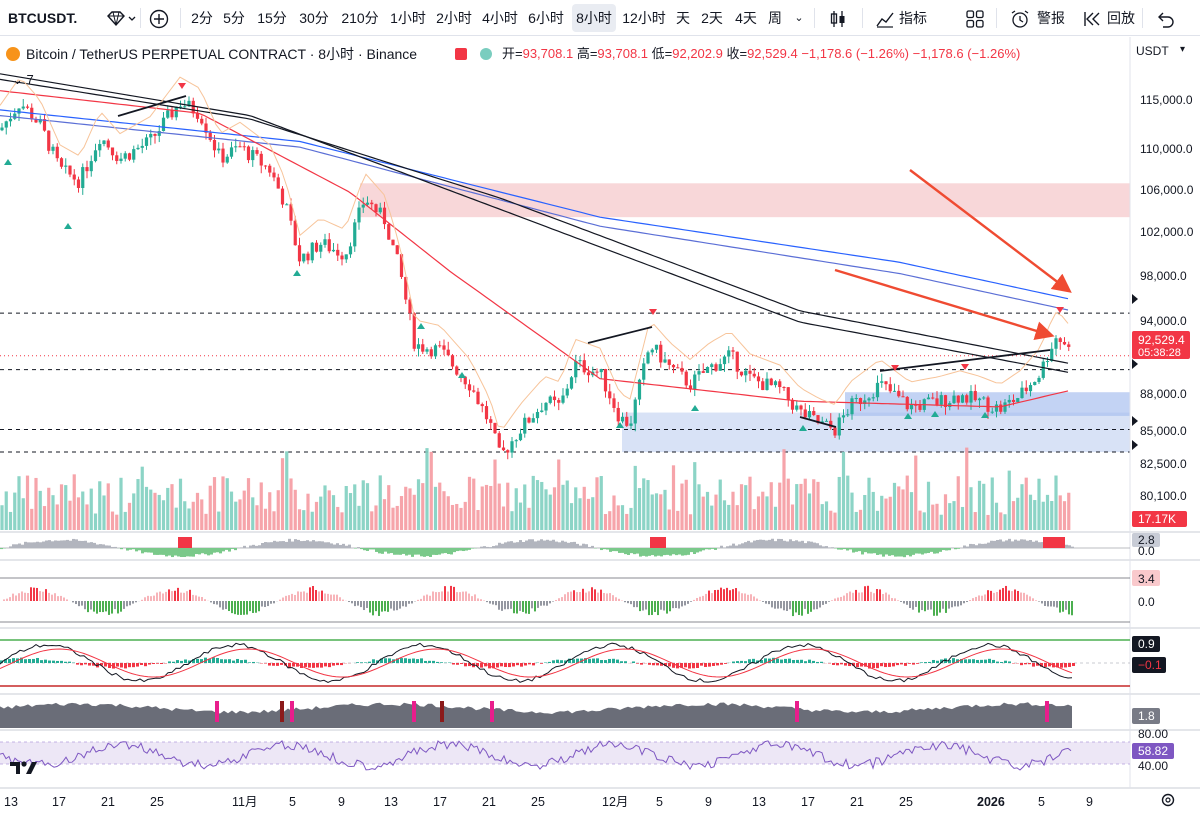 Image resolution: width=1200 pixels, height=822 pixels. I want to click on currency-selector: USDT, so click(1152, 51).